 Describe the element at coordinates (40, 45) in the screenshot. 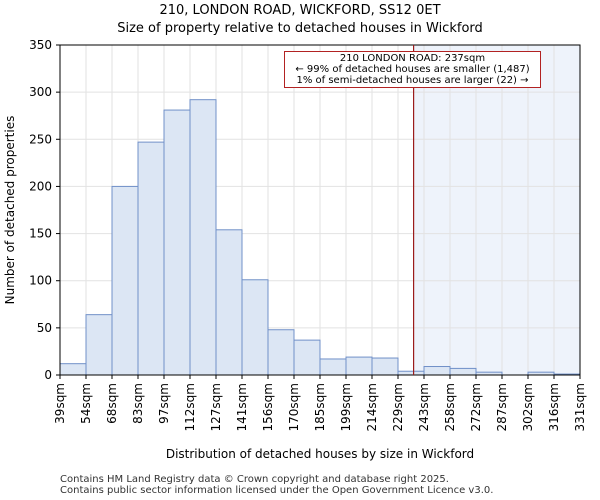

I see `y-tick-label: 350` at that location.